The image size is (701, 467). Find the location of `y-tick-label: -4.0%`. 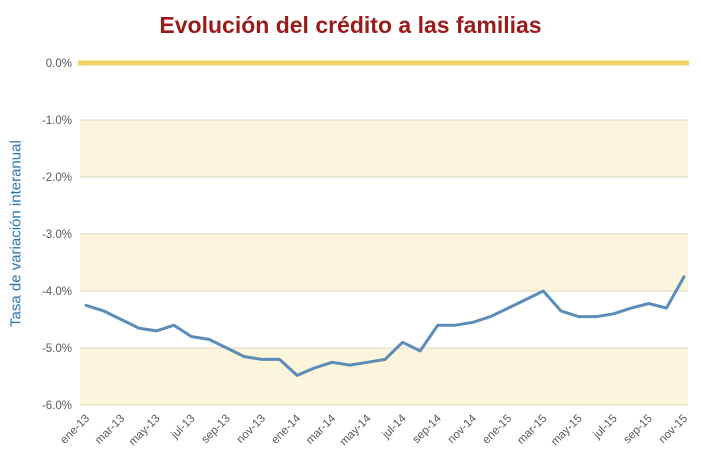

y-tick-label: -4.0% is located at coordinates (57, 292).